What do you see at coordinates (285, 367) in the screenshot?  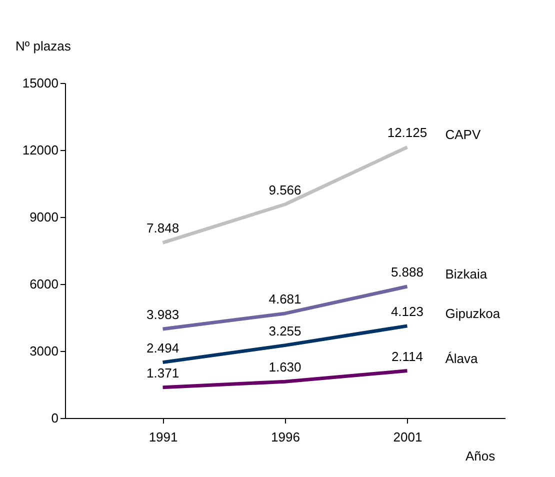 I see `data-label: 1.630` at bounding box center [285, 367].